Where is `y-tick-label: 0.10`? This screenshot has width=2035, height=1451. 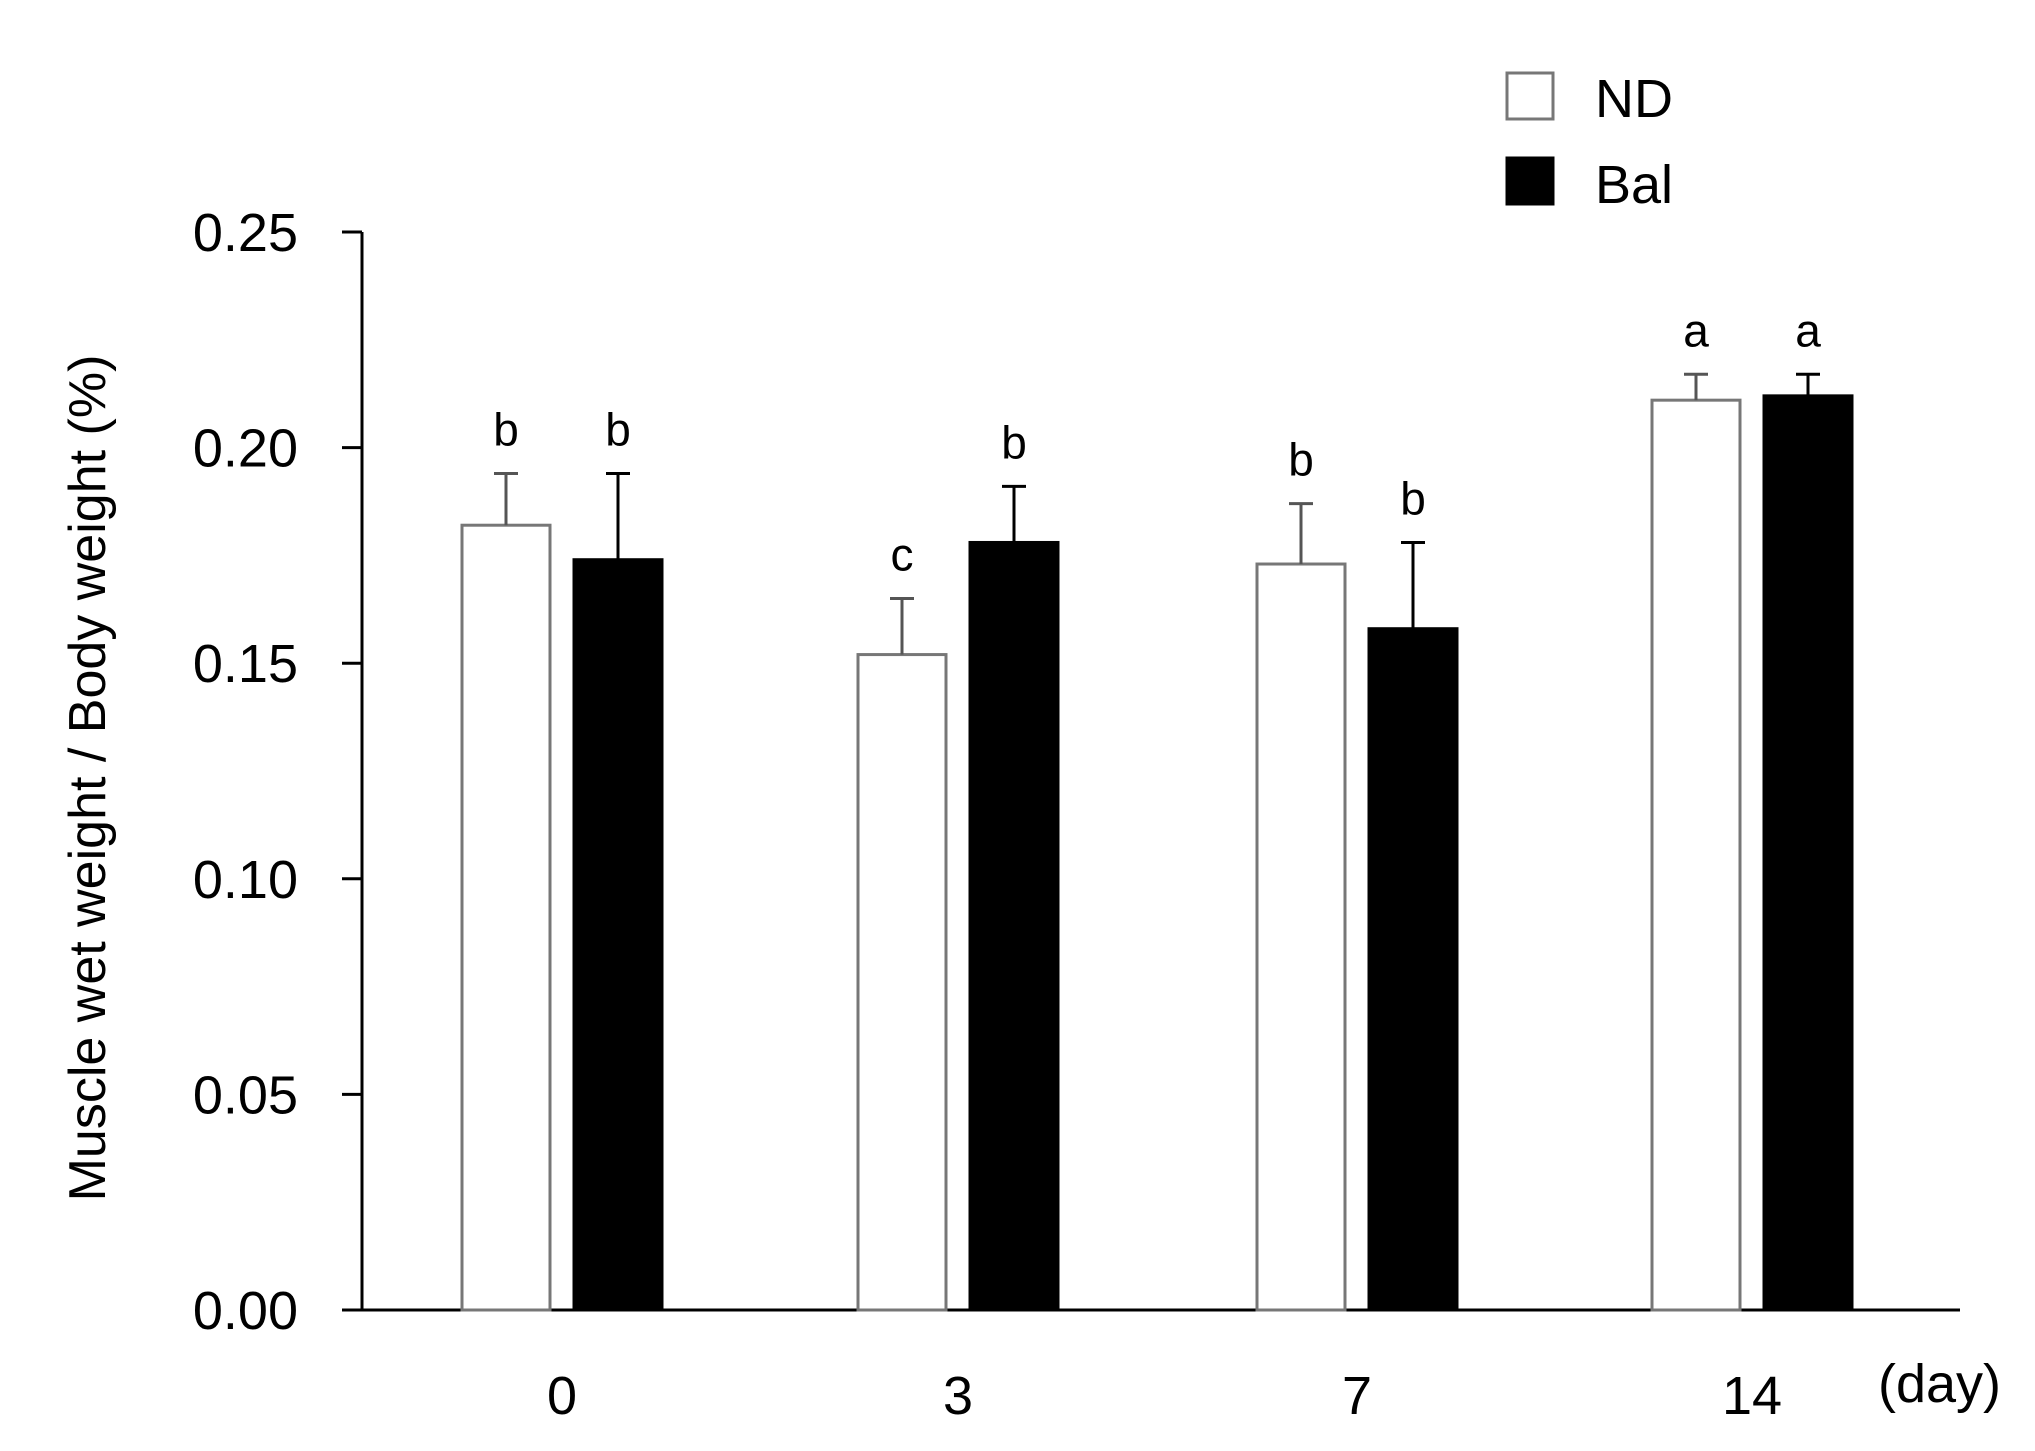 y-tick-label: 0.10 is located at coordinates (245, 880).